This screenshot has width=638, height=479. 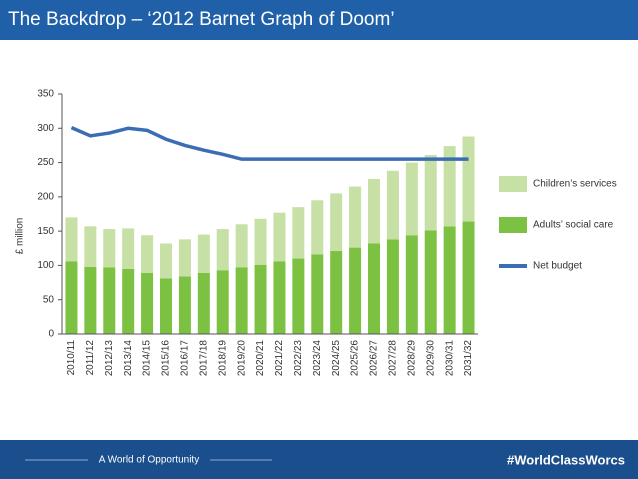 What do you see at coordinates (45, 196) in the screenshot?
I see `y-tick-label: 200` at bounding box center [45, 196].